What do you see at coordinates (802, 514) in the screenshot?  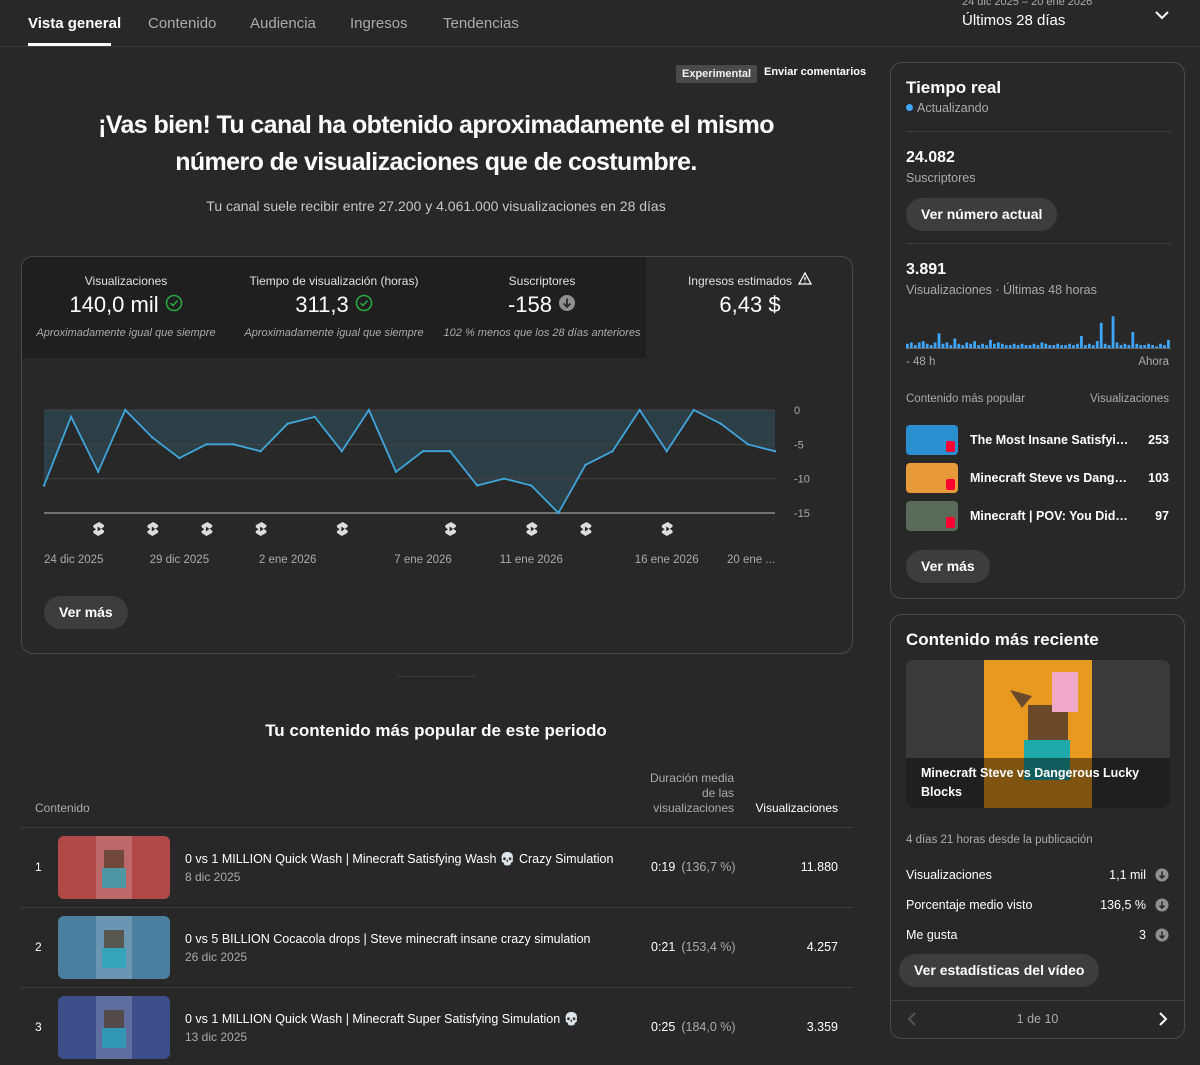 I see `y-tick-label: -15` at bounding box center [802, 514].